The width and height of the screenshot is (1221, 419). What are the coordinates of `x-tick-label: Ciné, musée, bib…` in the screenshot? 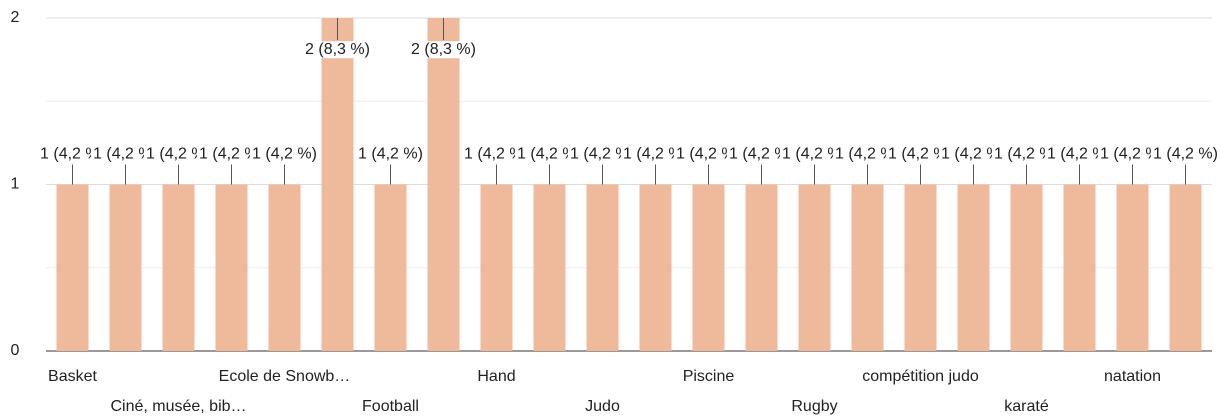 It's located at (178, 406).